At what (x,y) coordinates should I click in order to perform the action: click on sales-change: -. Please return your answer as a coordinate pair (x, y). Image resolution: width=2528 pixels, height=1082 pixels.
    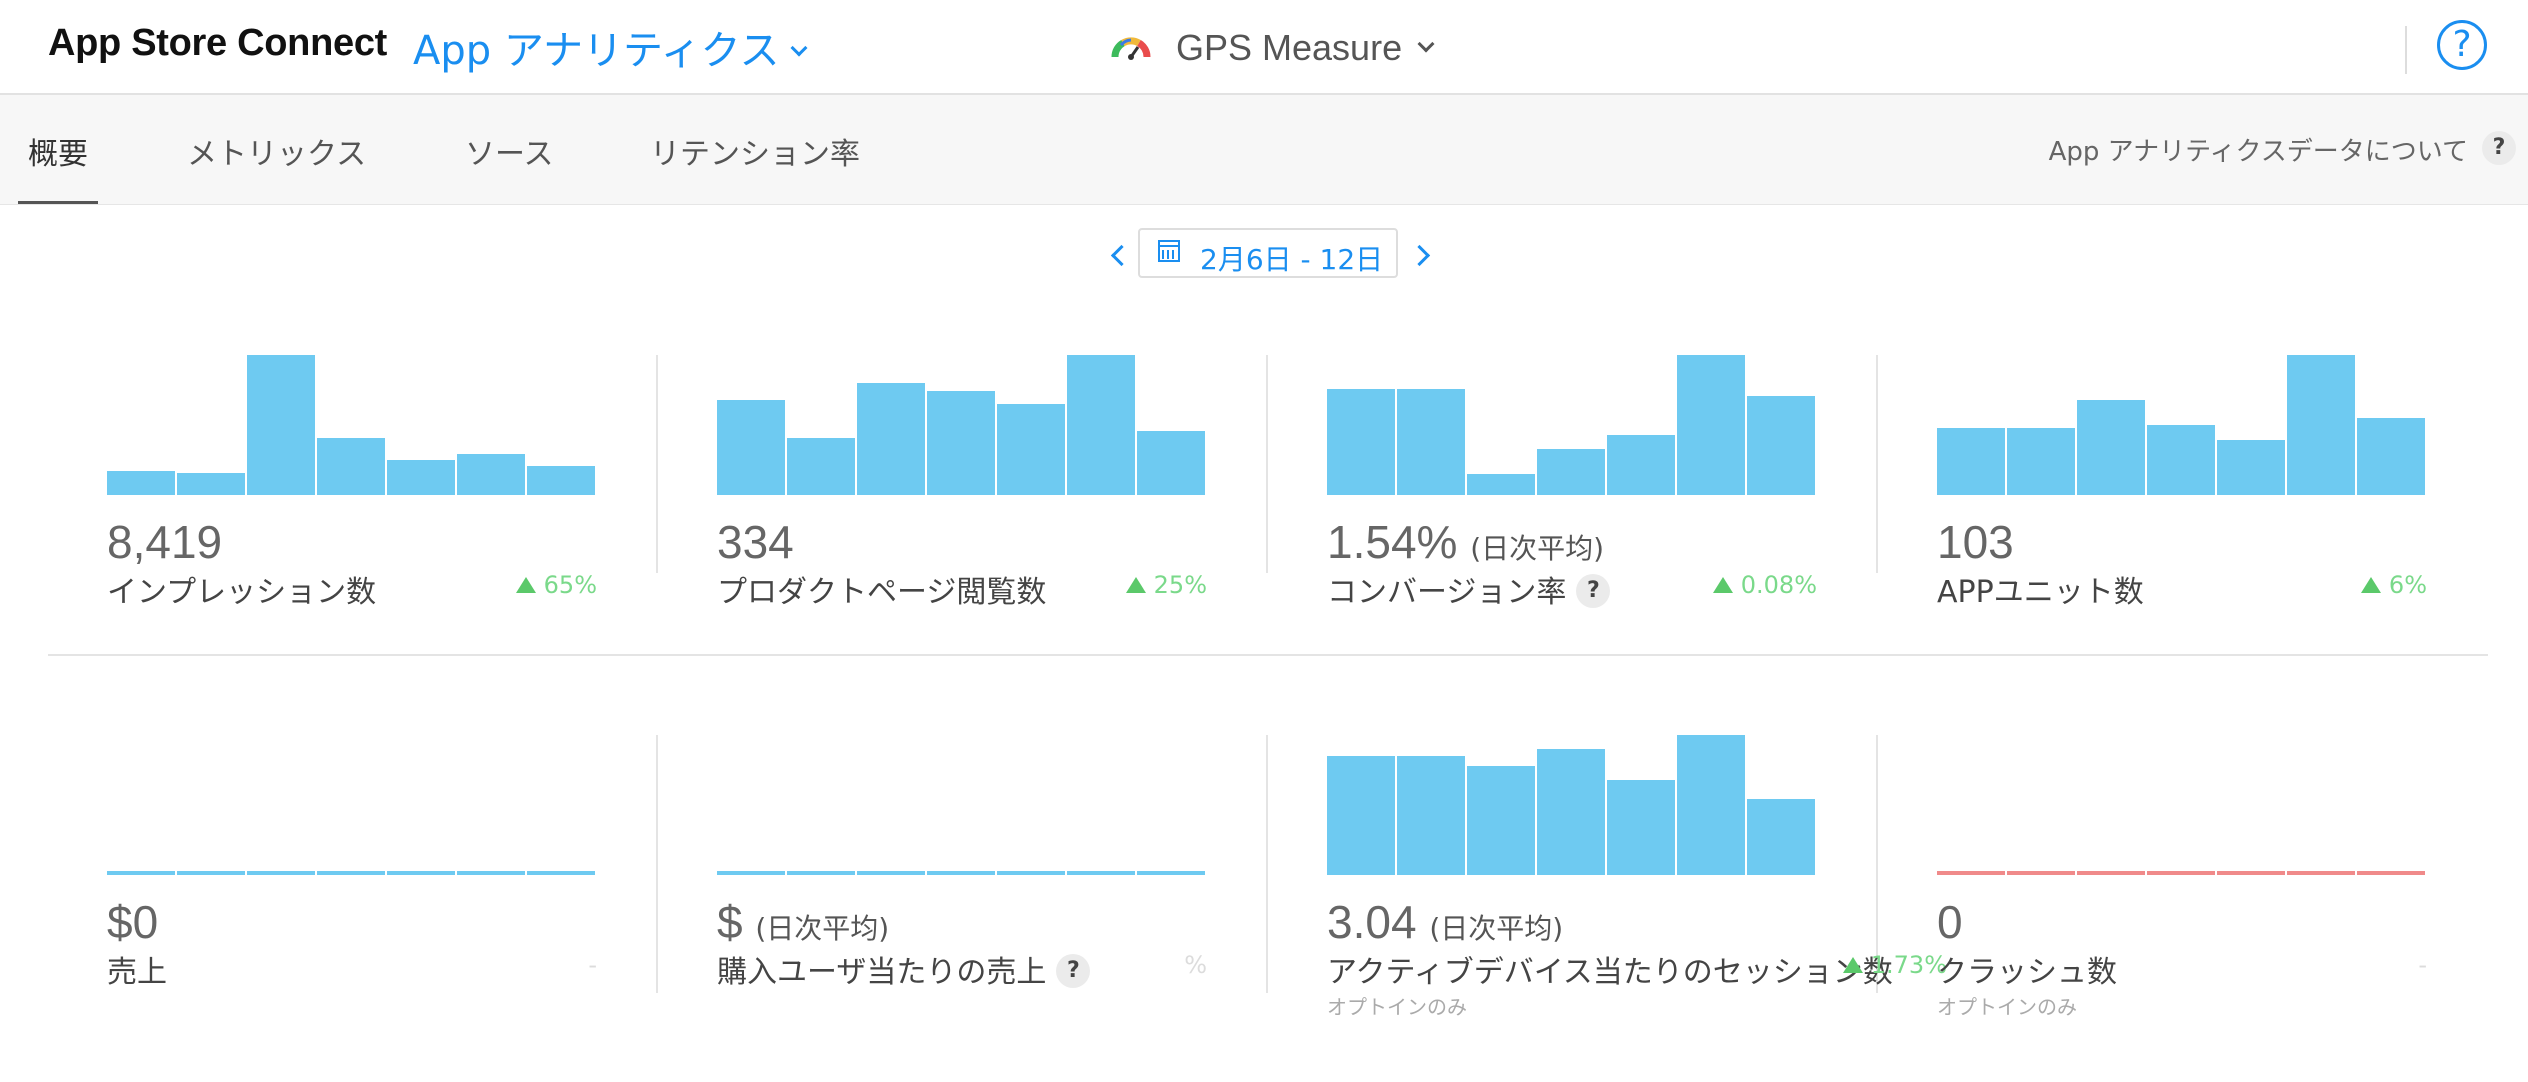
    Looking at the image, I should click on (592, 965).